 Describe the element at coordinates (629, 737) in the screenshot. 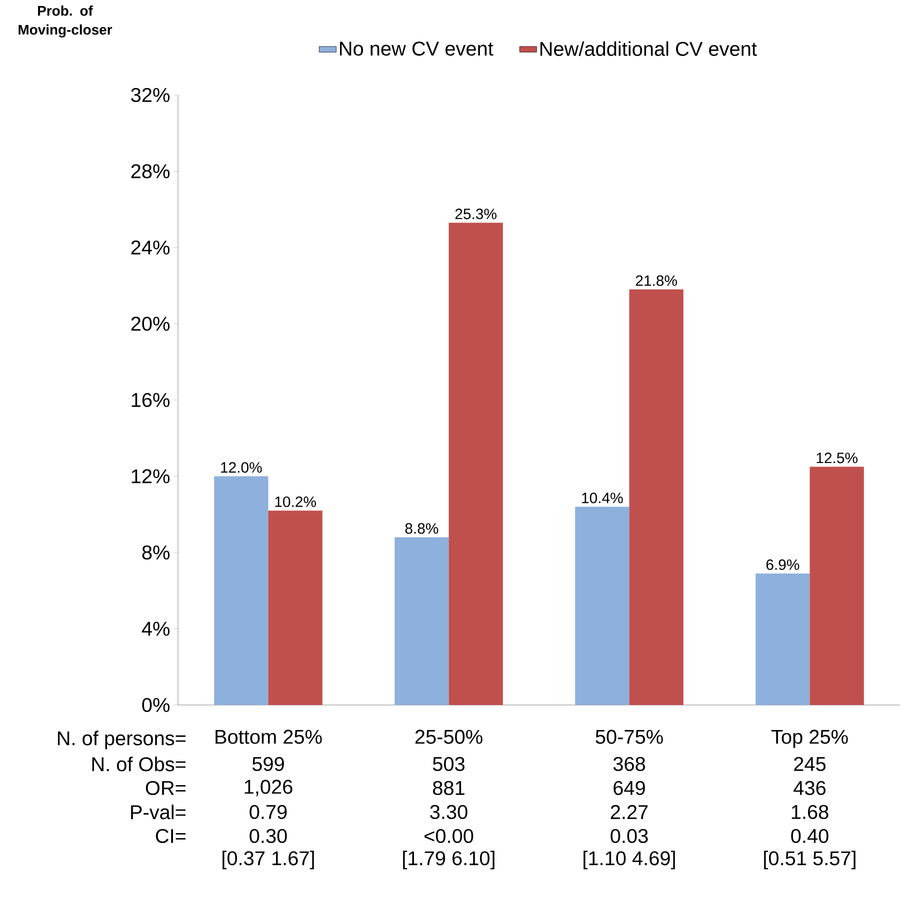

I see `x-tick-label: 50-75%` at that location.